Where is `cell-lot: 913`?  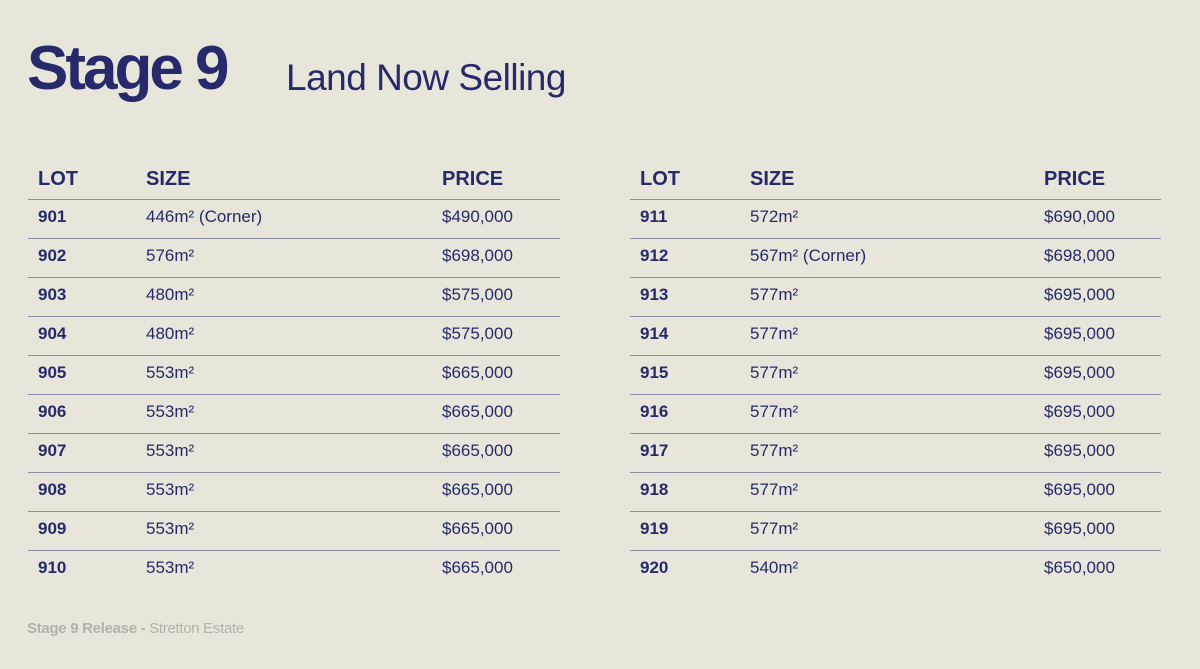
cell-lot: 913 is located at coordinates (654, 294).